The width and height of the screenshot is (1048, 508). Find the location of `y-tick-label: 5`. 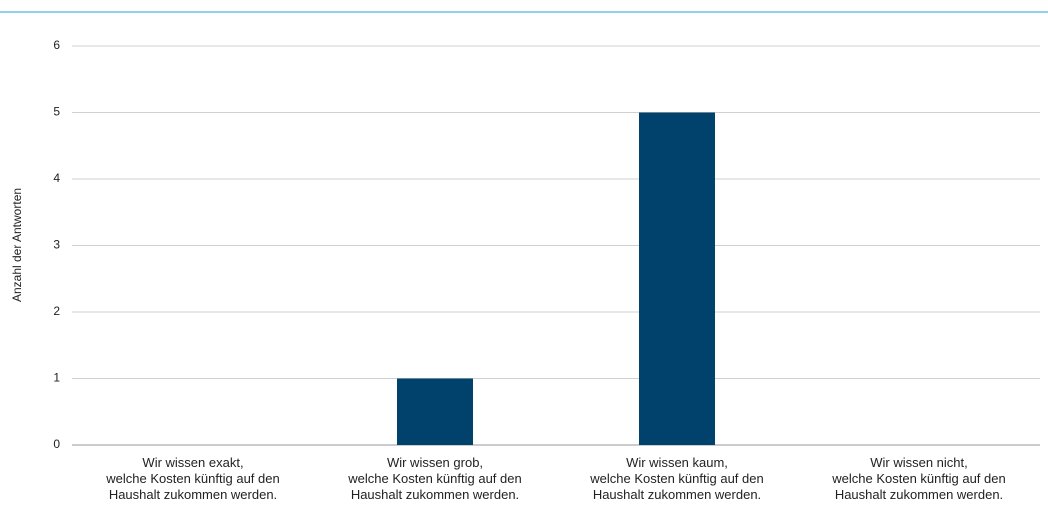

y-tick-label: 5 is located at coordinates (56, 112).